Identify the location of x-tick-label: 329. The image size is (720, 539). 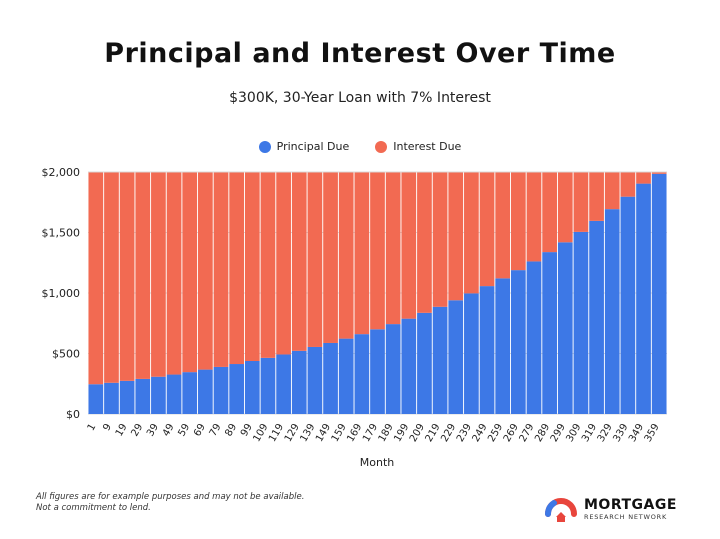
(605, 433).